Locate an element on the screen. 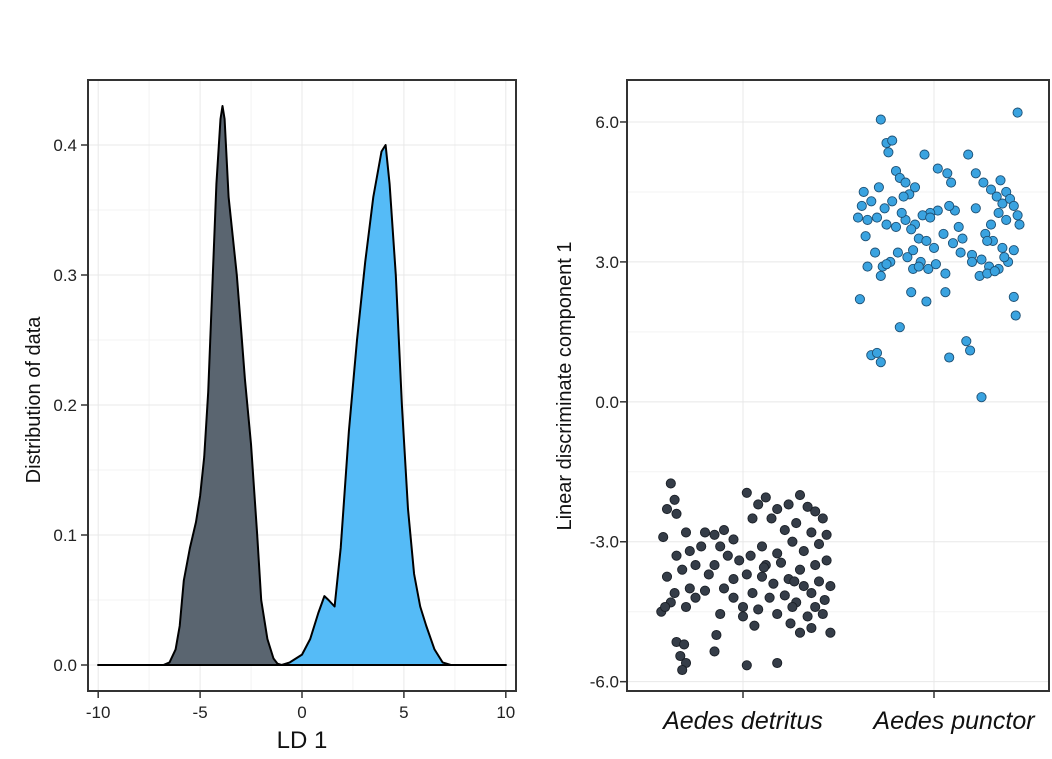 The image size is (1052, 759). density-y-tick-label: 0.0 is located at coordinates (65, 665).